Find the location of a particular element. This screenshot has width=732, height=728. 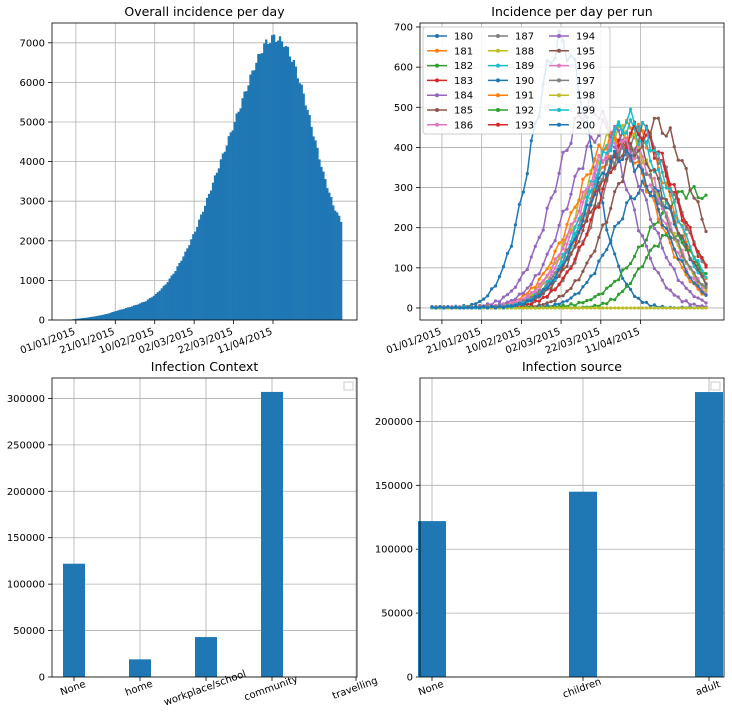

legend-label: 198 is located at coordinates (585, 96).